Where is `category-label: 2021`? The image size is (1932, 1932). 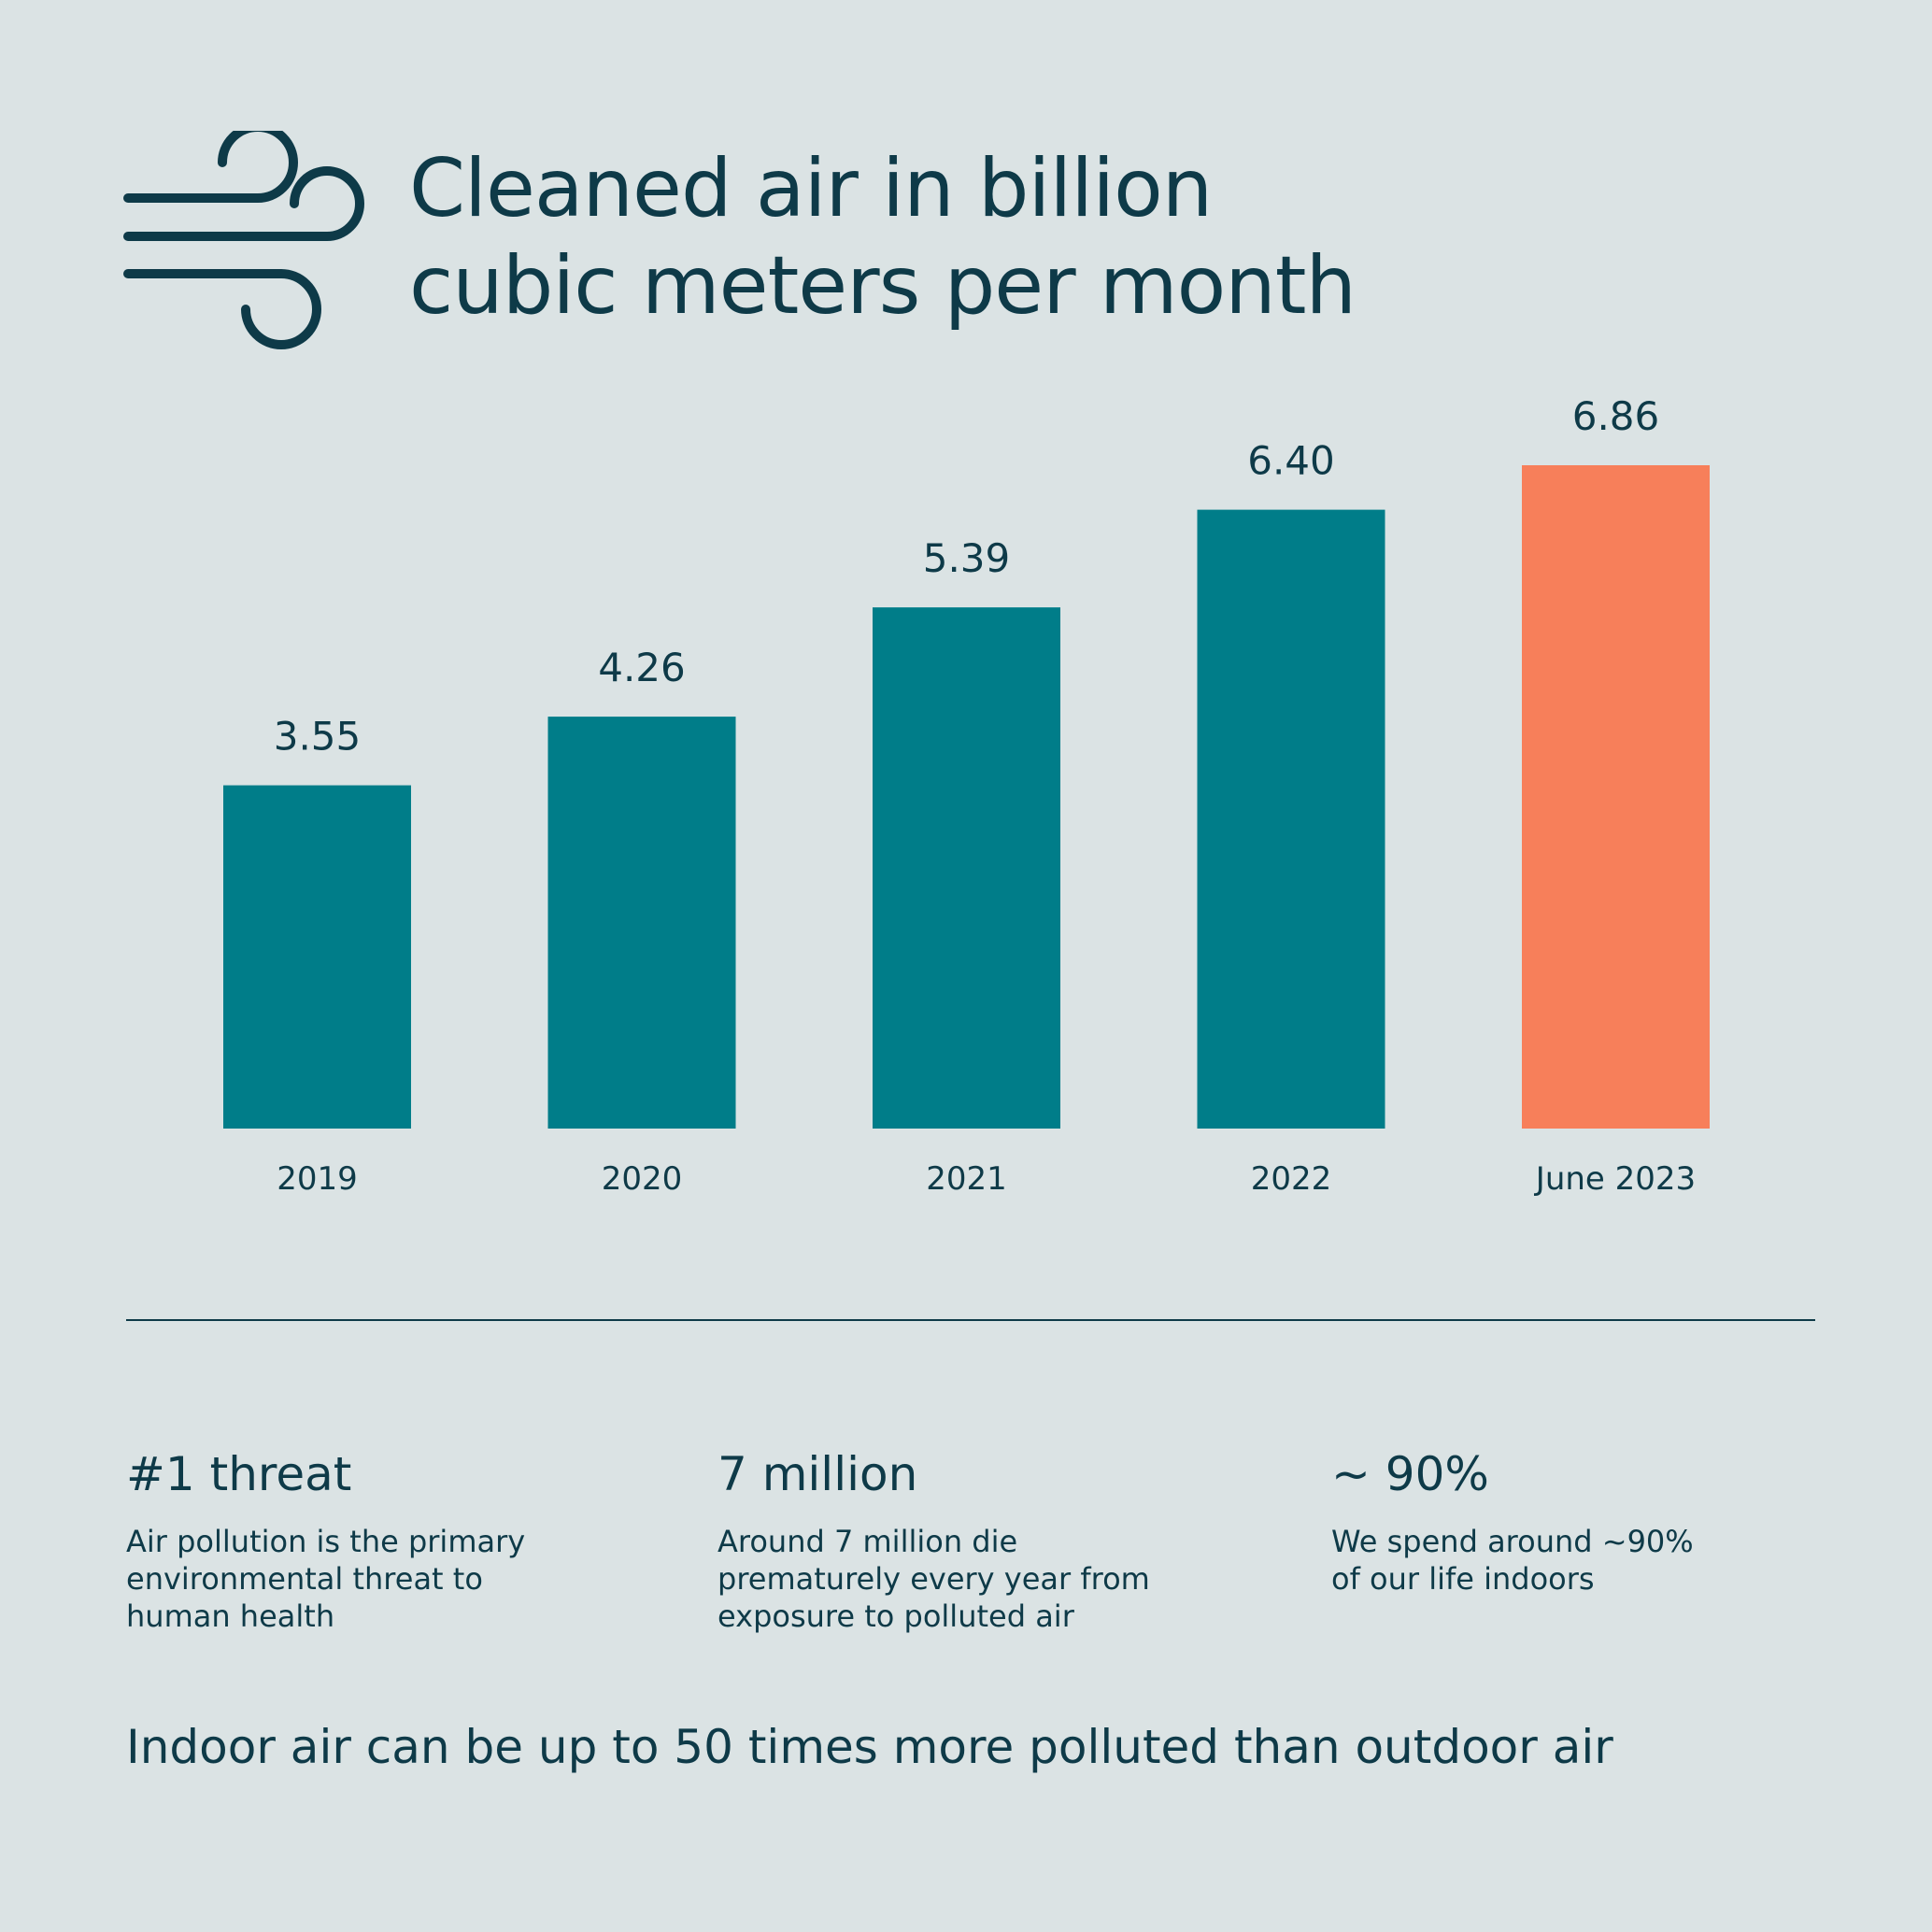 category-label: 2021 is located at coordinates (966, 1179).